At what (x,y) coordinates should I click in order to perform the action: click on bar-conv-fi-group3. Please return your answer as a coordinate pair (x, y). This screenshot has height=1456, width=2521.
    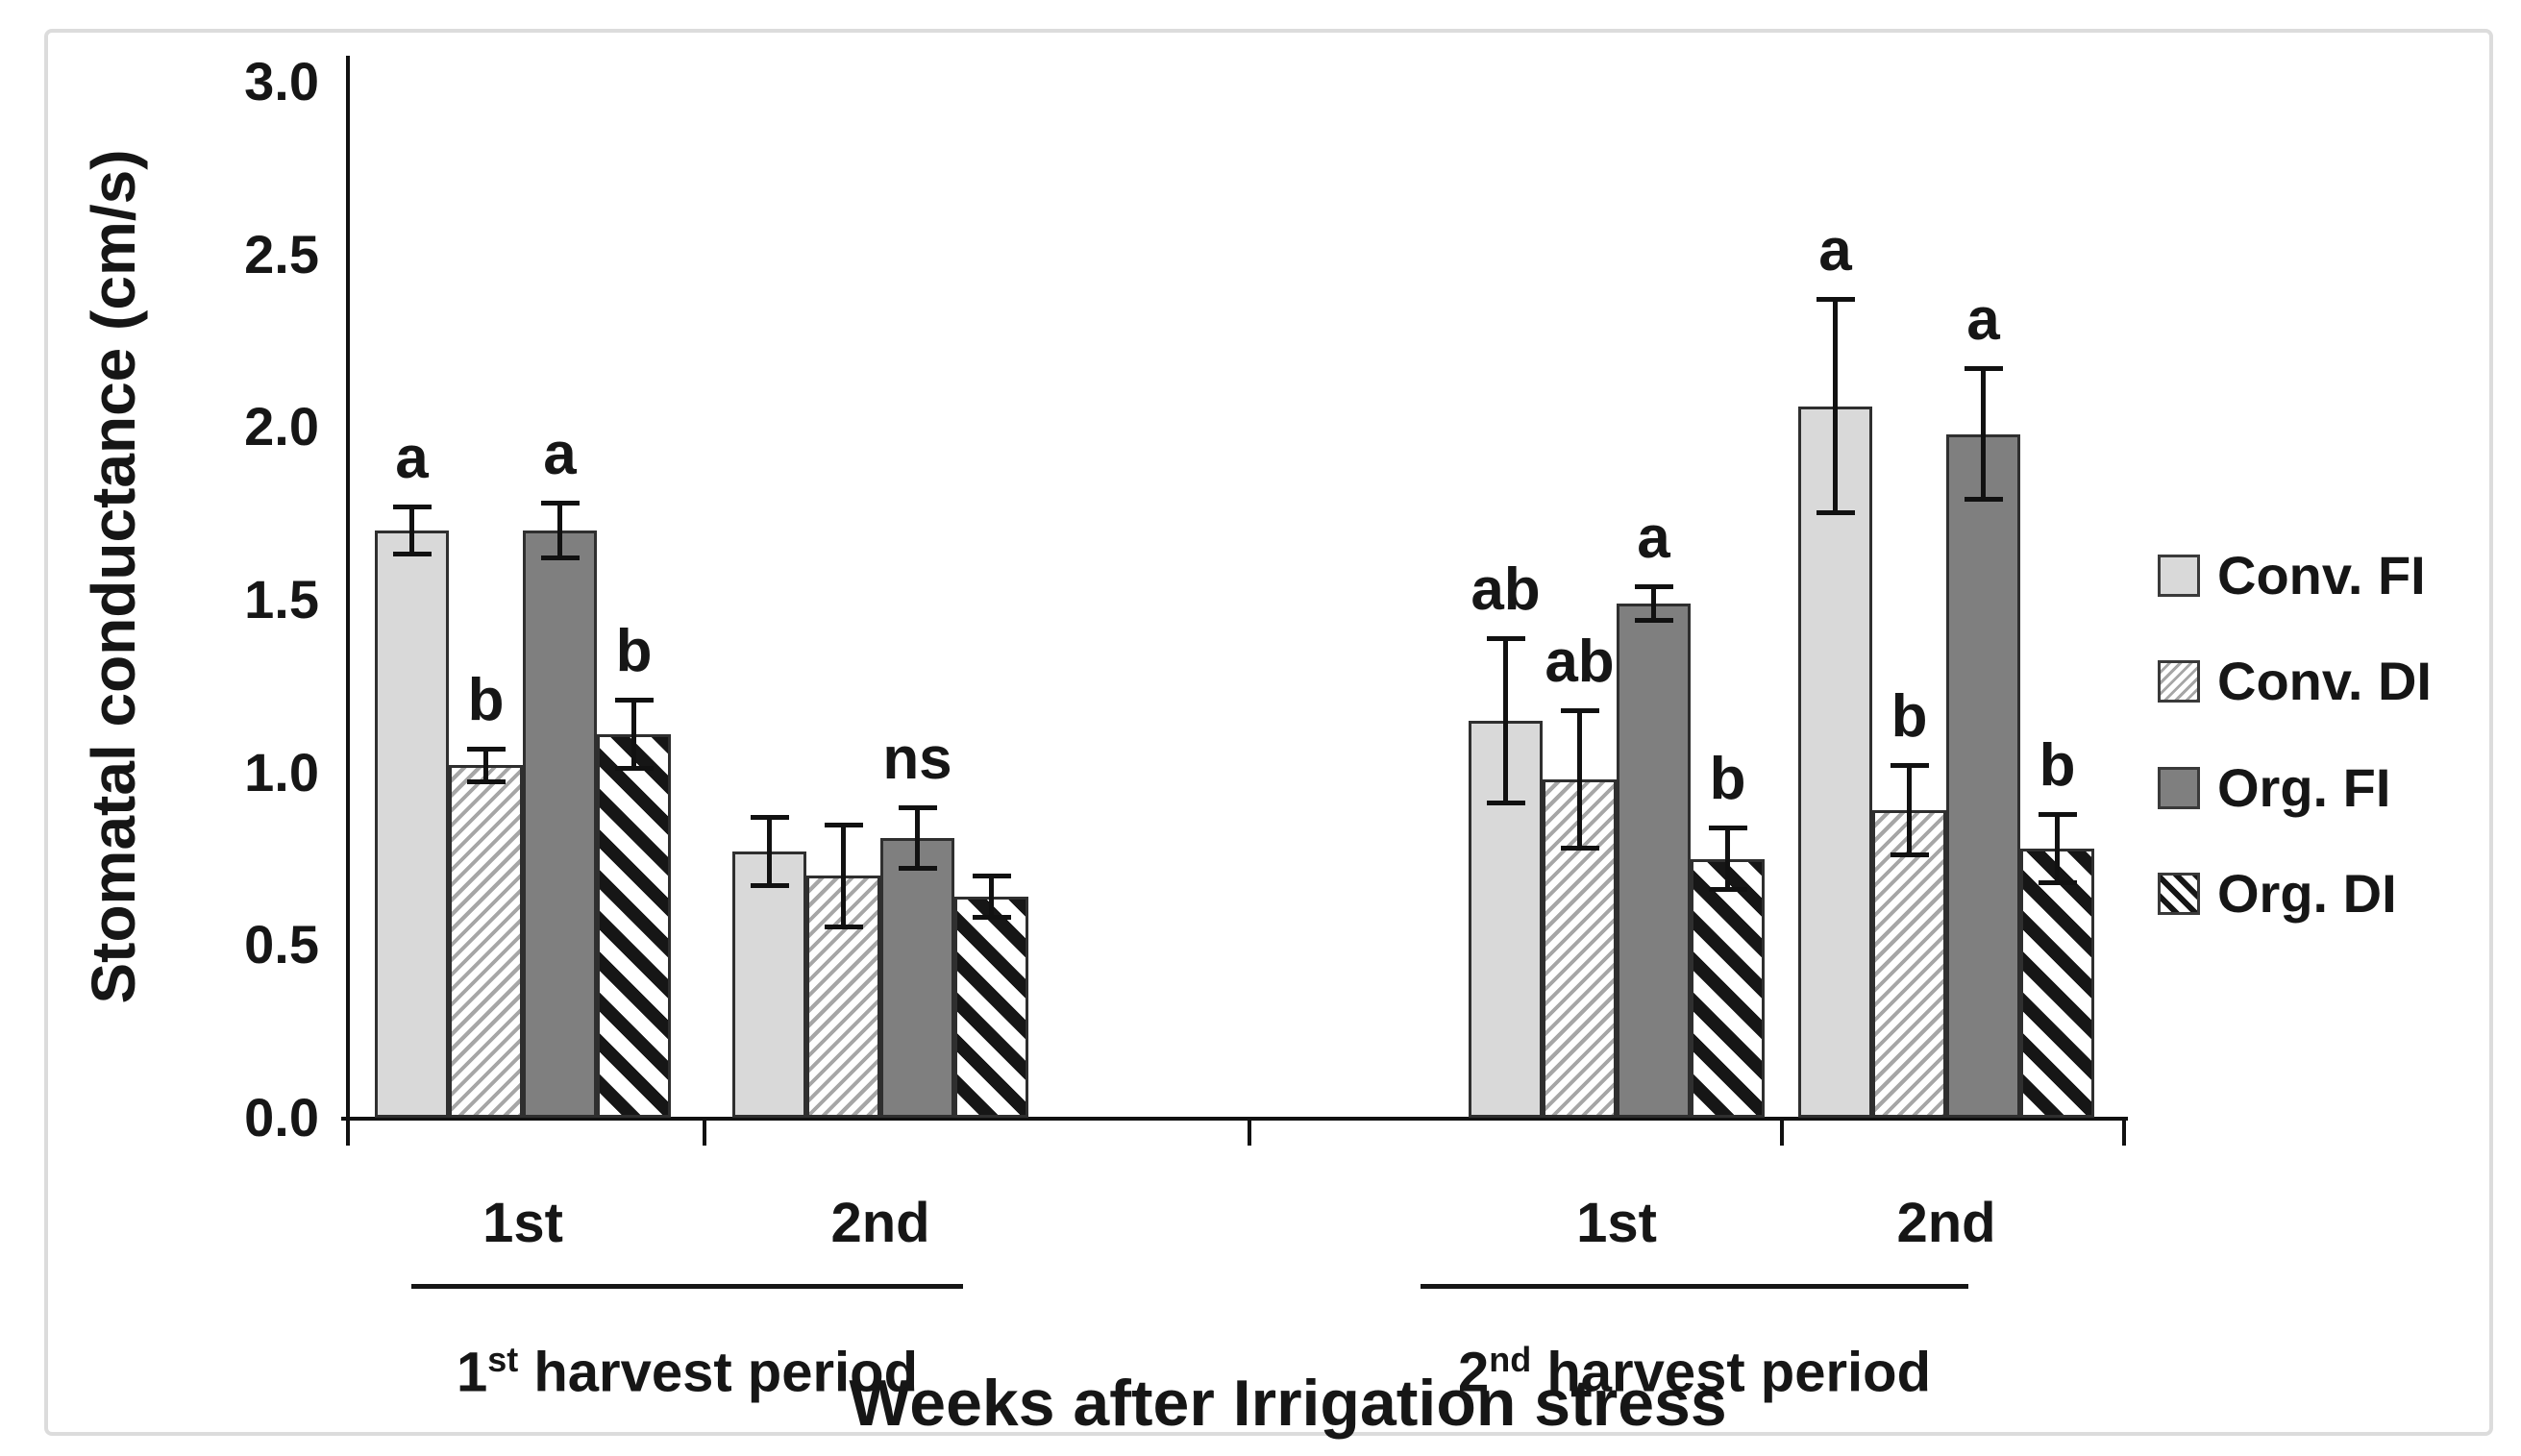
    Looking at the image, I should click on (1506, 919).